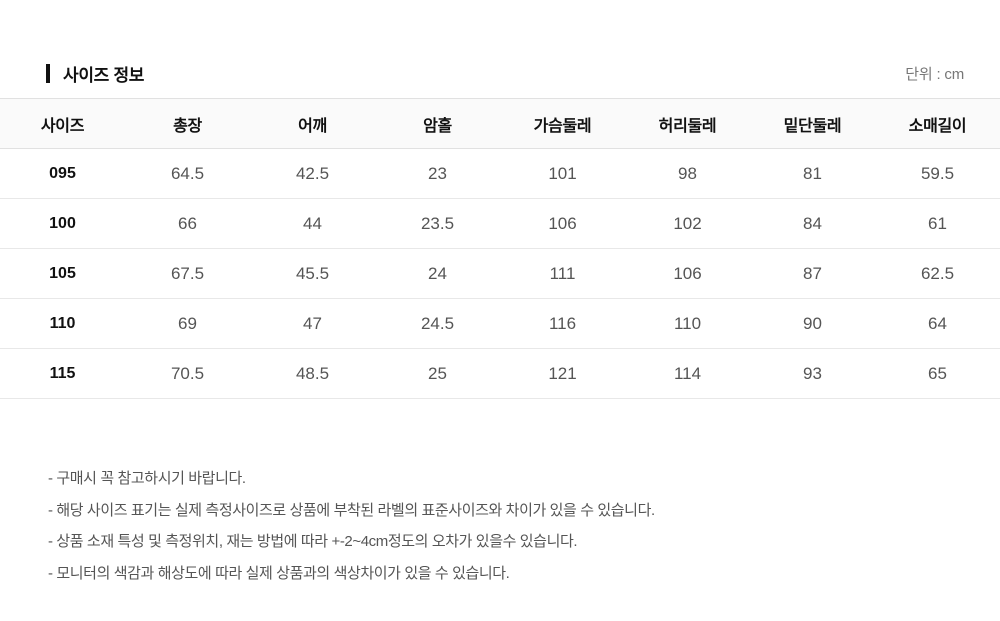 Image resolution: width=1000 pixels, height=621 pixels. What do you see at coordinates (687, 123) in the screenshot?
I see `column-header-waist: 허리둘레` at bounding box center [687, 123].